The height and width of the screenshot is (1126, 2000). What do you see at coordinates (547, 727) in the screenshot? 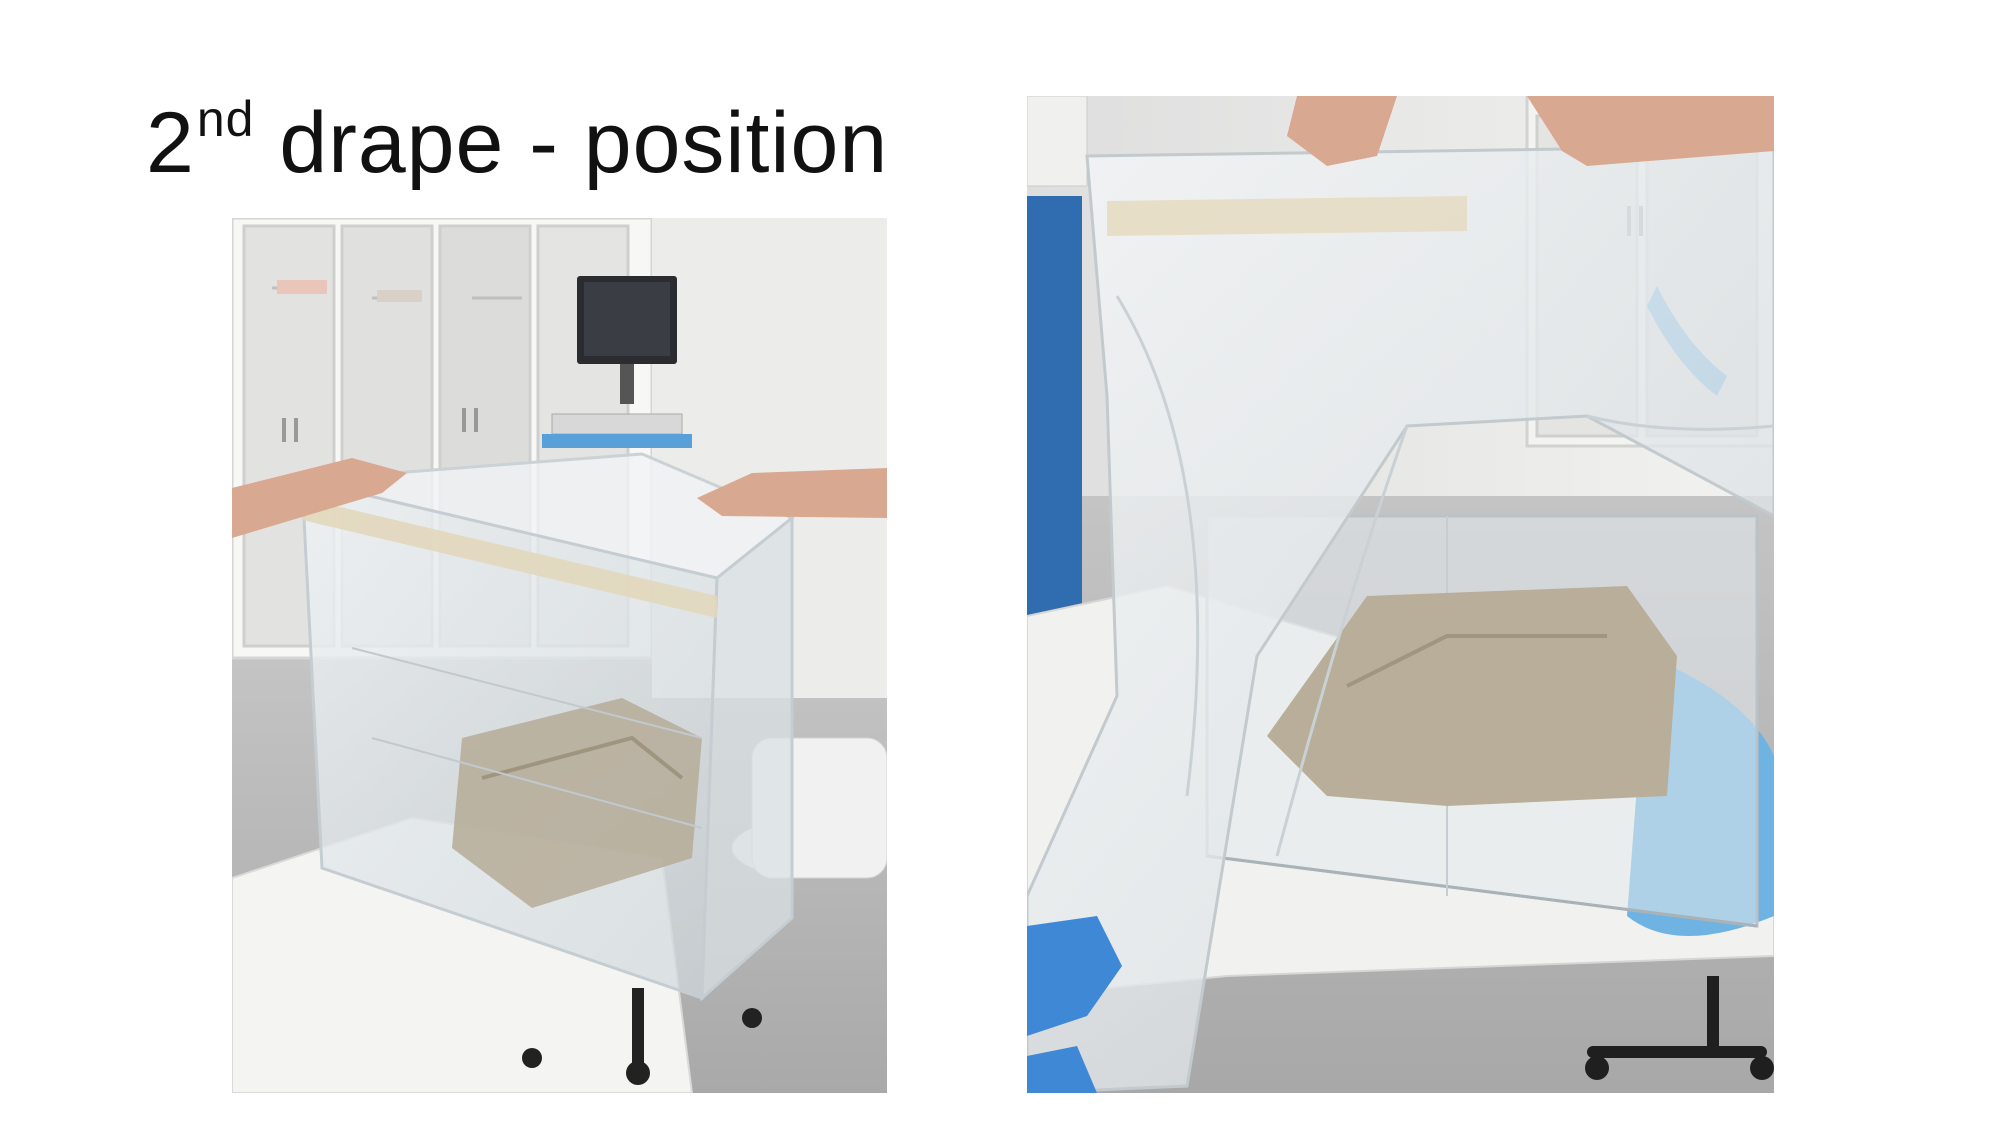
I see `acrylic-box-with-drape` at bounding box center [547, 727].